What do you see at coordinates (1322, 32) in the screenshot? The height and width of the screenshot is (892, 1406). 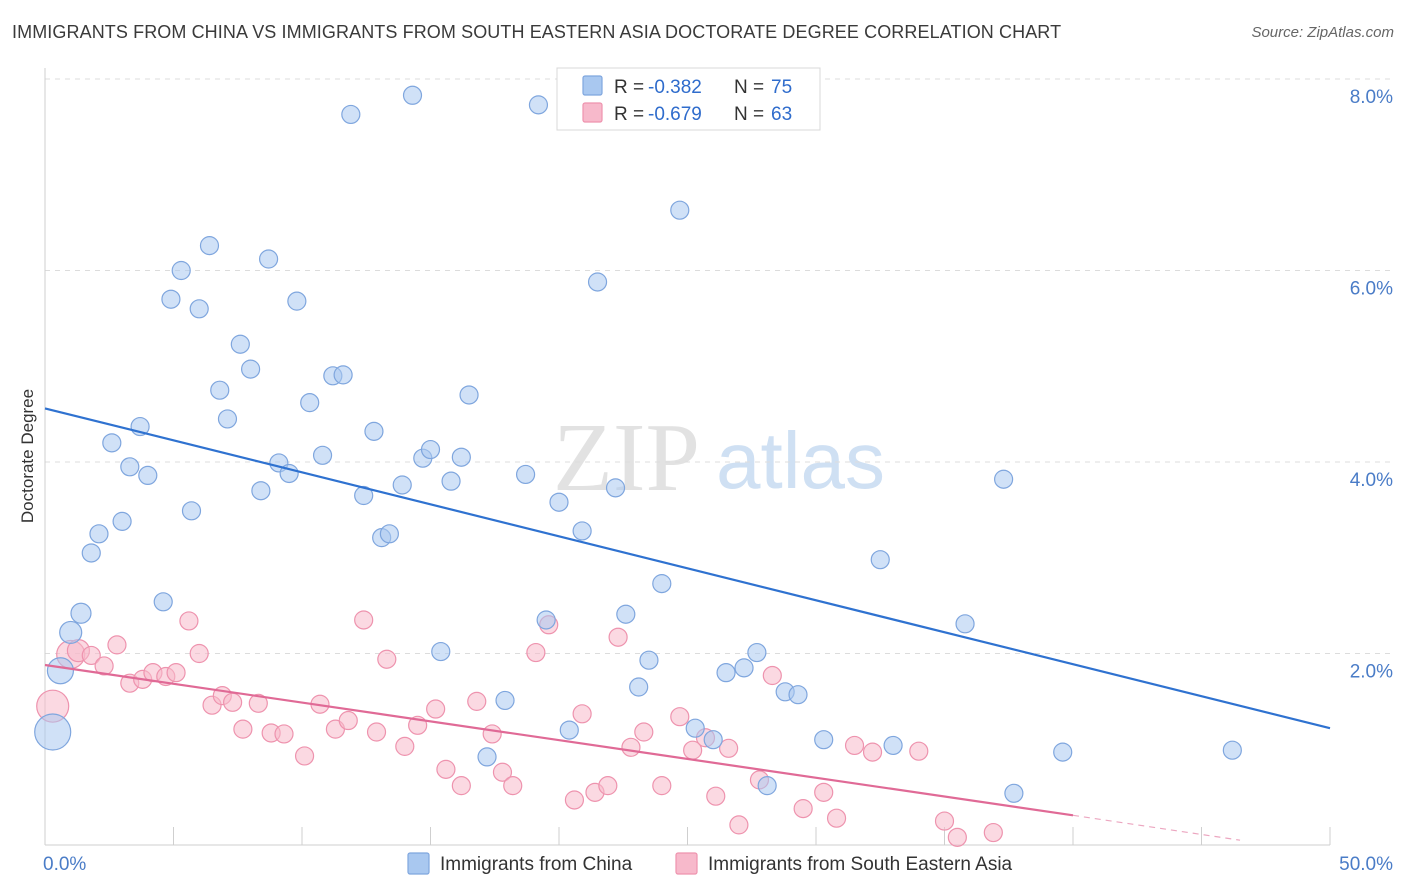 I see `source-credit: Source: ZipAtlas.com` at bounding box center [1322, 32].